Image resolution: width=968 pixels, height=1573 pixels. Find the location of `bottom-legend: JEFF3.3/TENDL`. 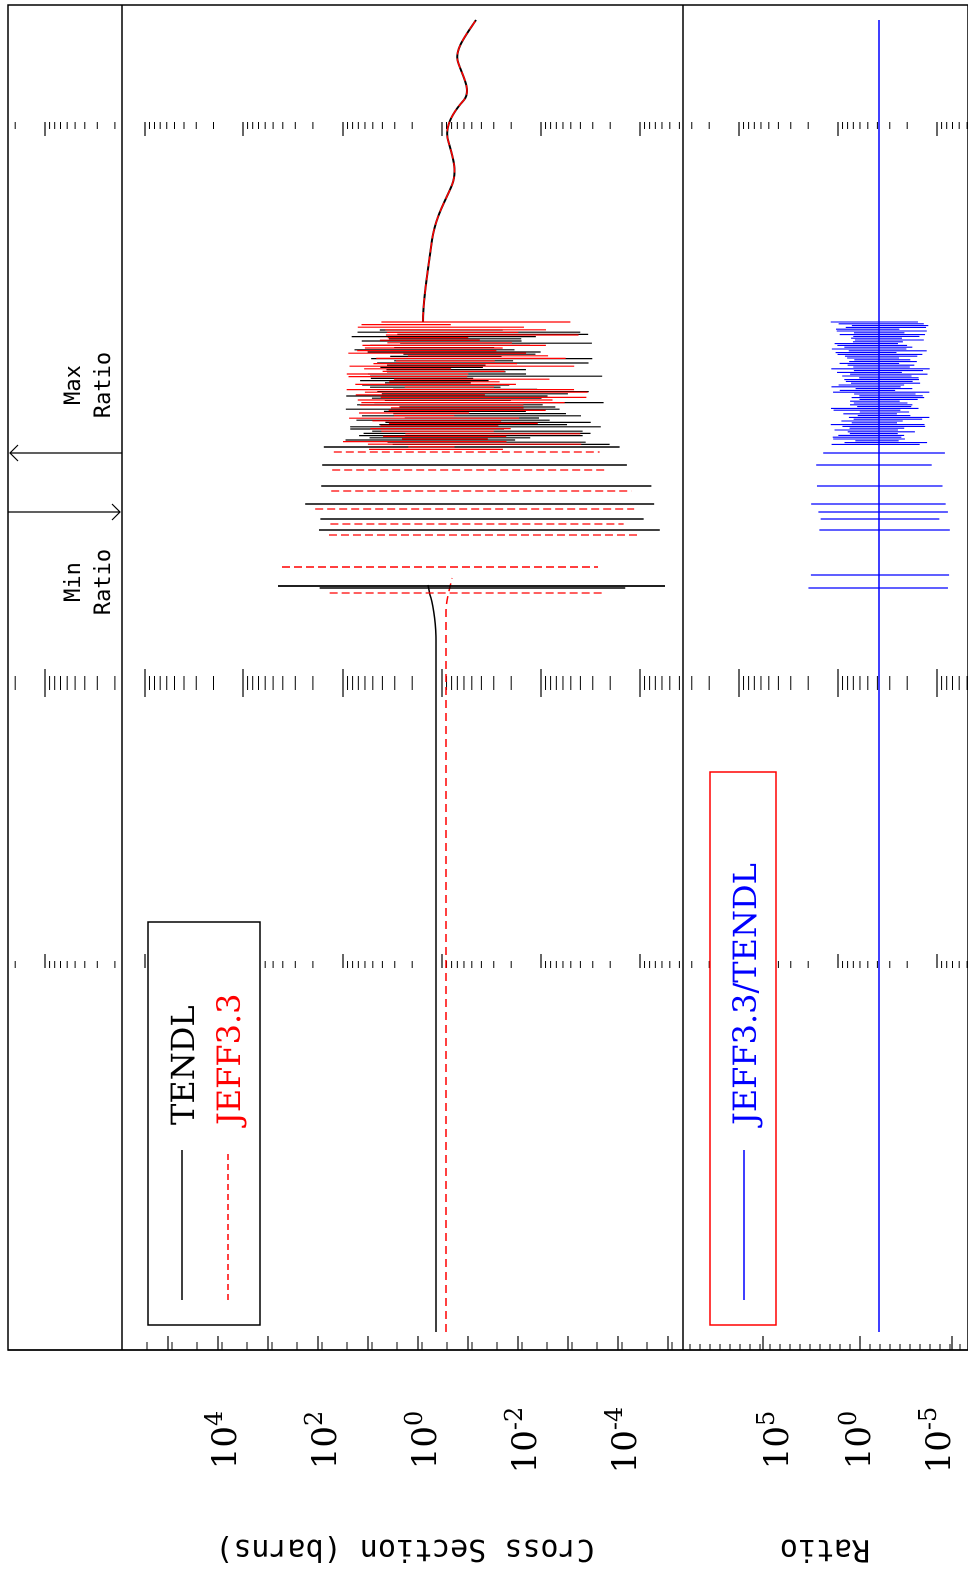

bottom-legend: JEFF3.3/TENDL is located at coordinates (743, 1048).